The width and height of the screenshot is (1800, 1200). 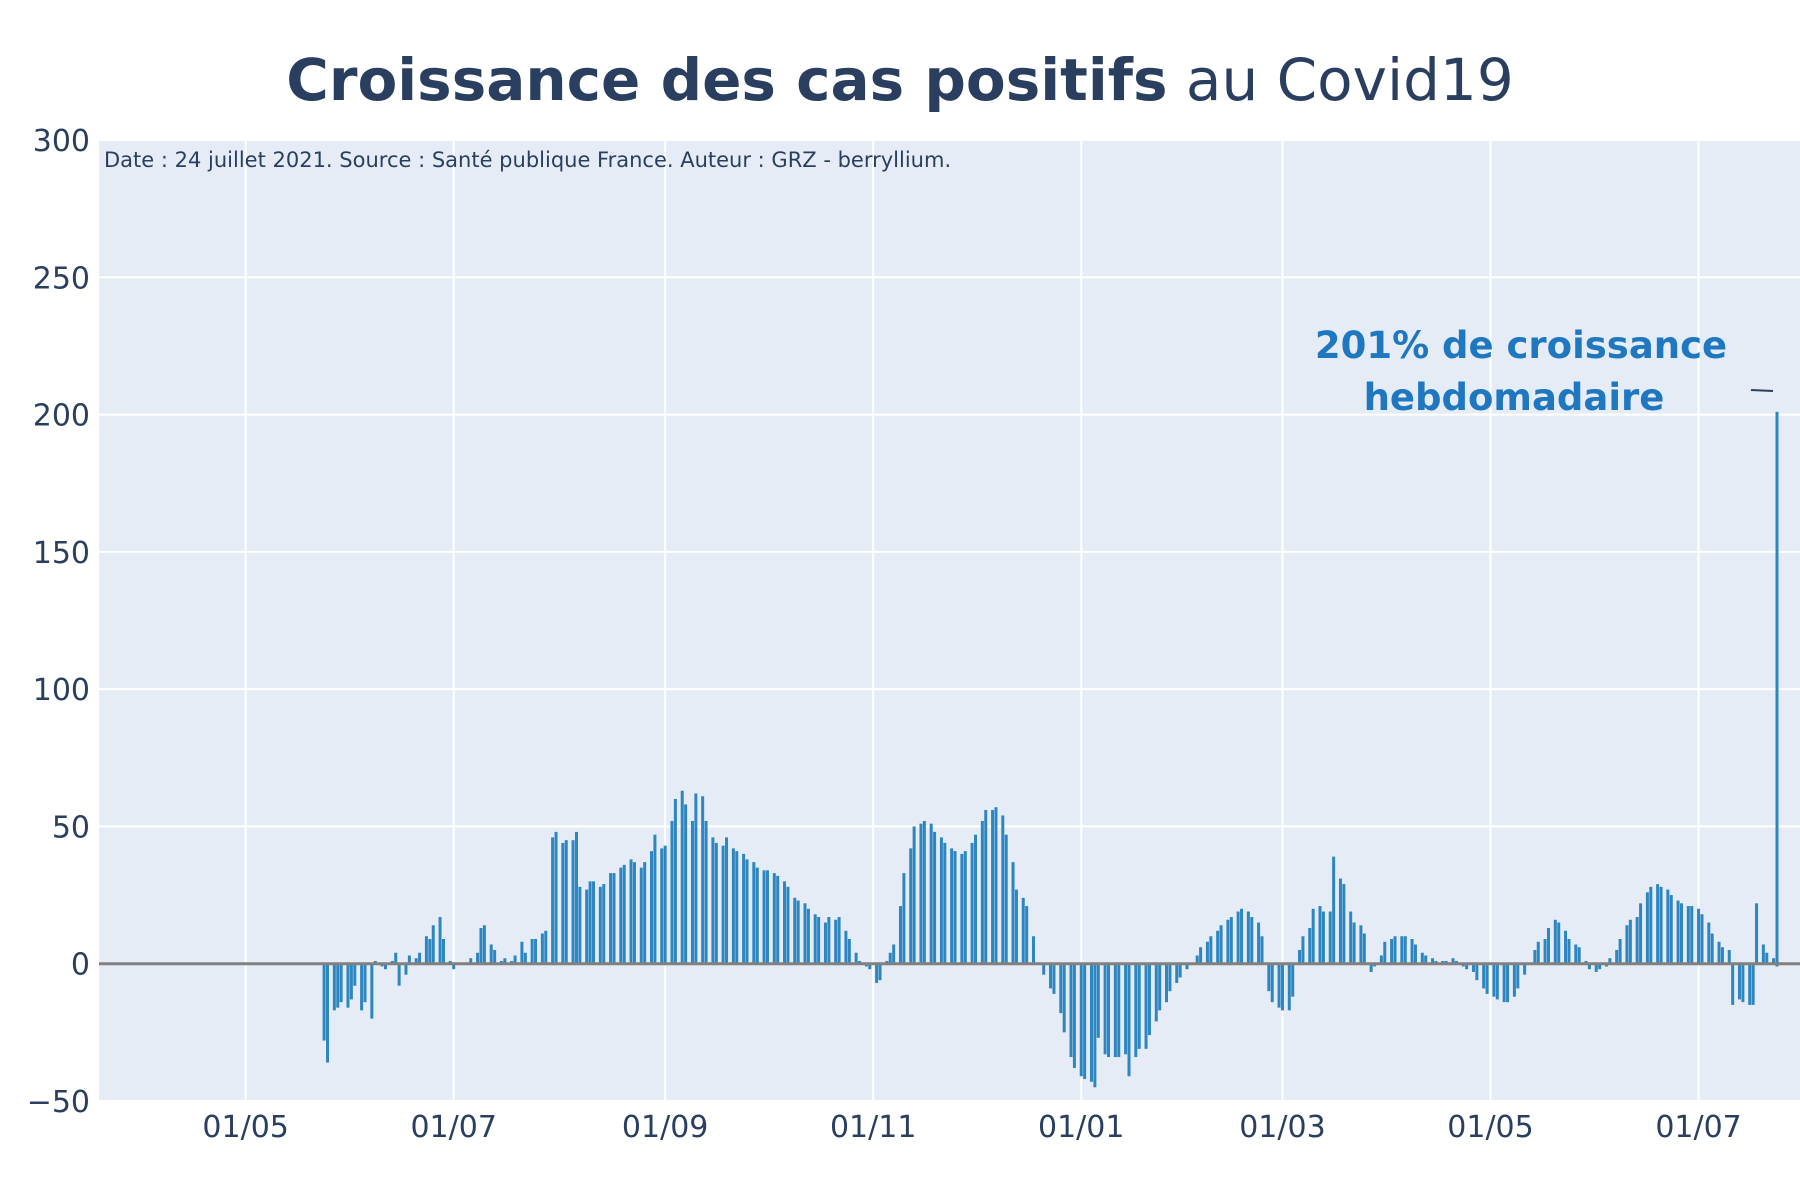 What do you see at coordinates (1081, 1127) in the screenshot?
I see `x-tick-label: 01/01` at bounding box center [1081, 1127].